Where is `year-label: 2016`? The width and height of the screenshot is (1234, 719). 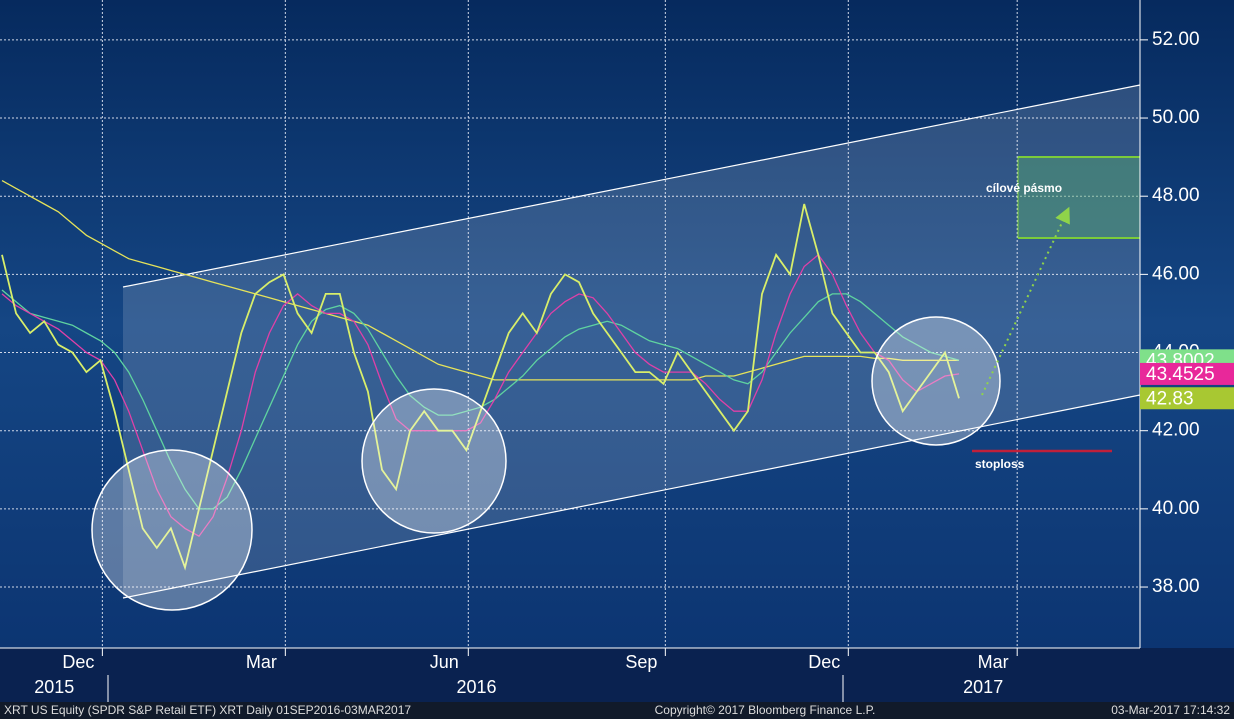 year-label: 2016 is located at coordinates (476, 687).